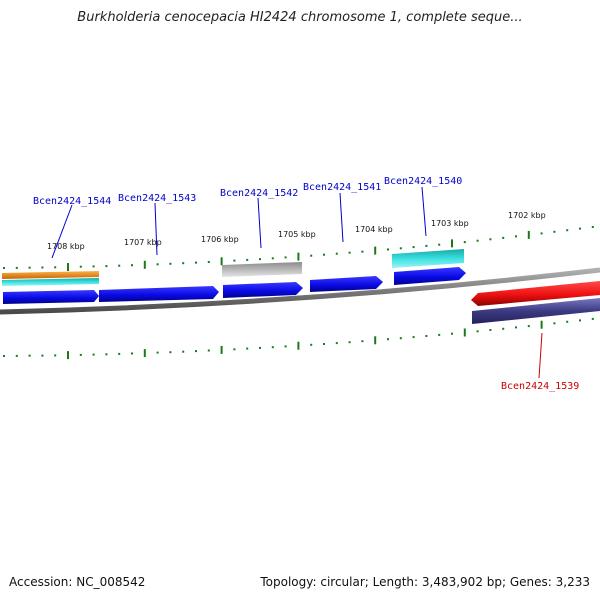 The height and width of the screenshot is (600, 600). Describe the element at coordinates (297, 234) in the screenshot. I see `kbp-label: 1705 kbp` at that location.